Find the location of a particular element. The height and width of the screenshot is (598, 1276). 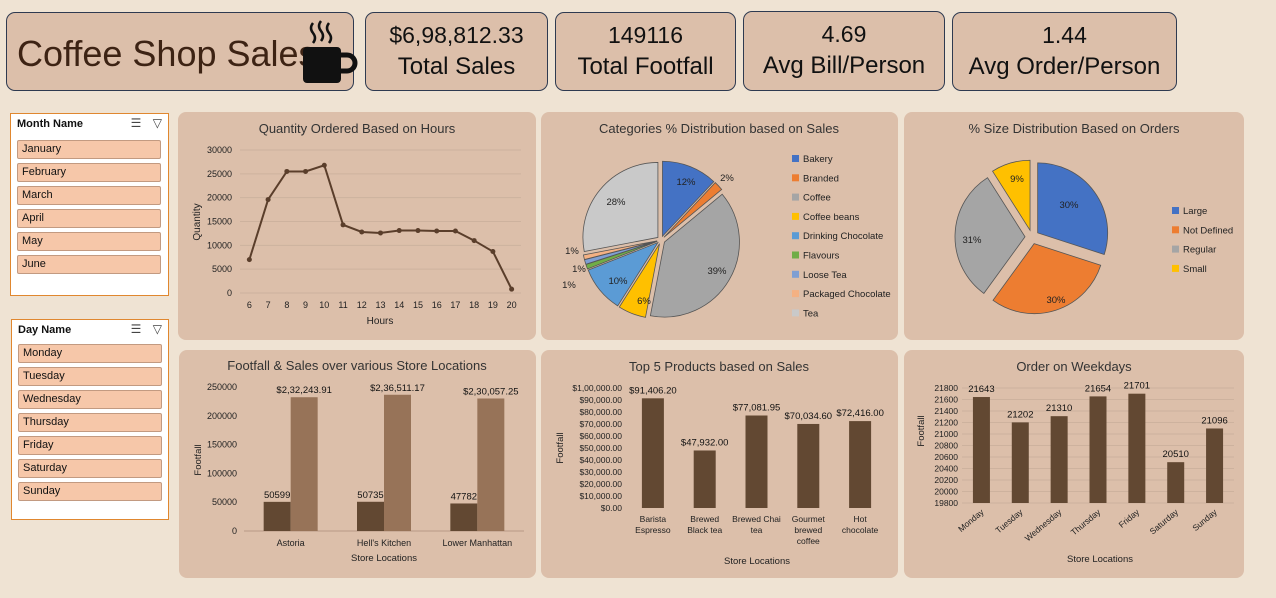

slicer-item-day: Thursday is located at coordinates (90, 422).